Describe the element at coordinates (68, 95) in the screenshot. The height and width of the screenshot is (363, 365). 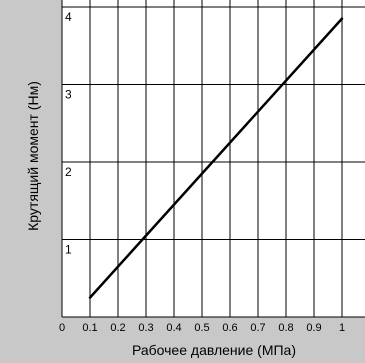
I see `y-tick-label: 3` at that location.